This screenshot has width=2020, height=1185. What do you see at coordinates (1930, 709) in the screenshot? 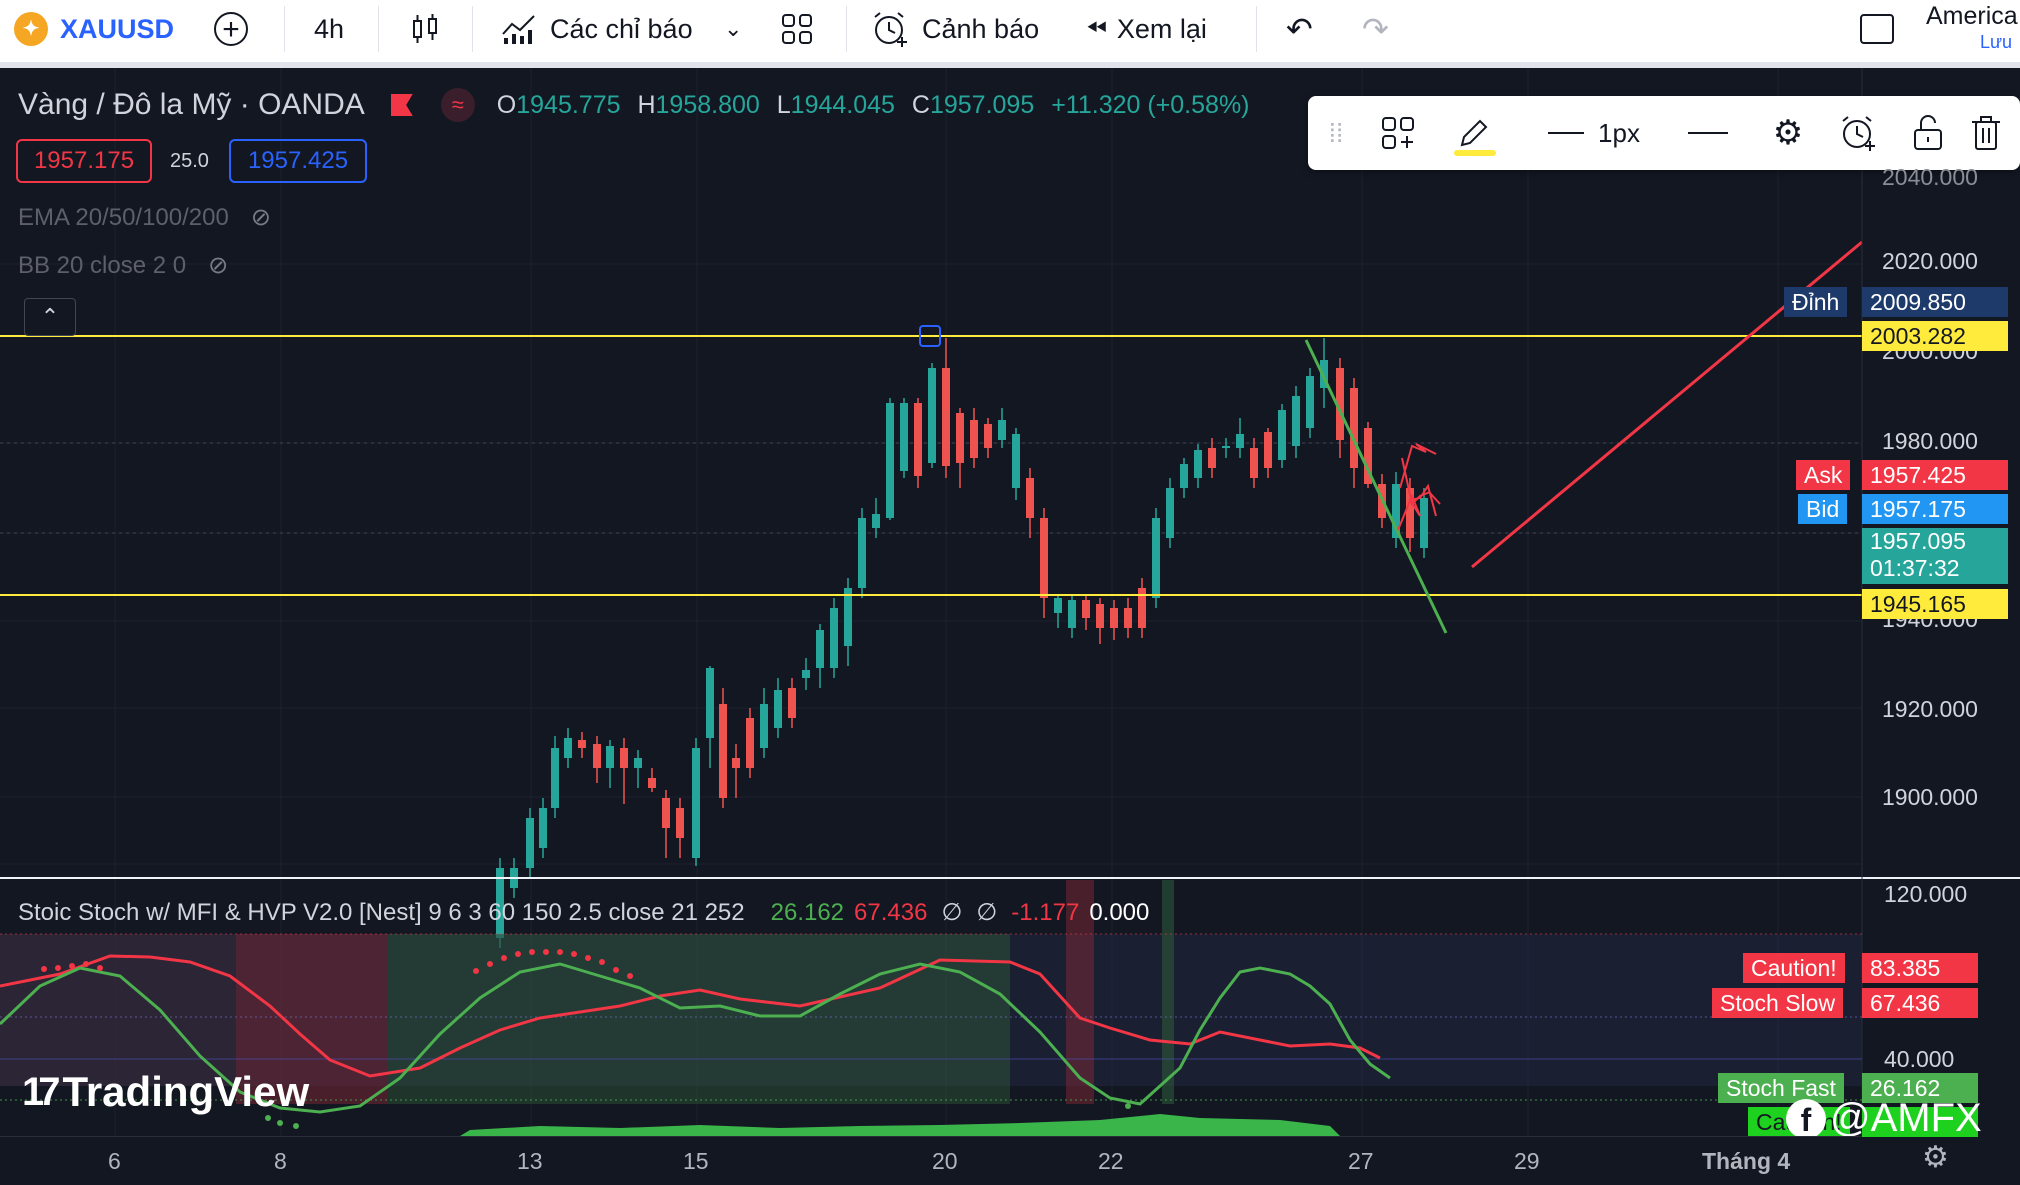
I see `price-axis-label: 1920.000` at bounding box center [1930, 709].